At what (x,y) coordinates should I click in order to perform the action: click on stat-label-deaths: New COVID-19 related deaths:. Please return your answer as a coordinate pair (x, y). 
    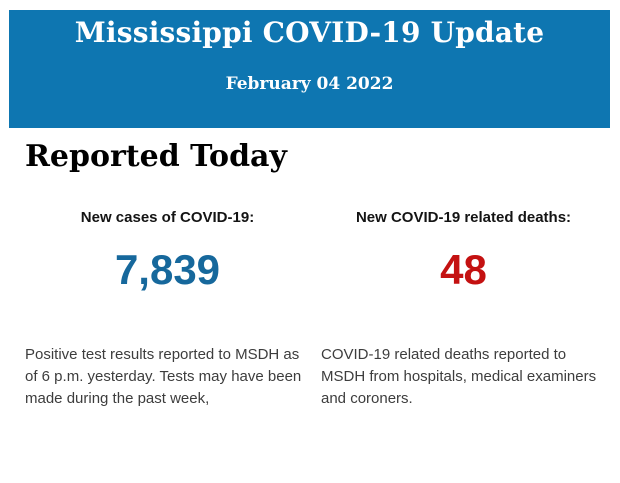
    Looking at the image, I should click on (463, 217).